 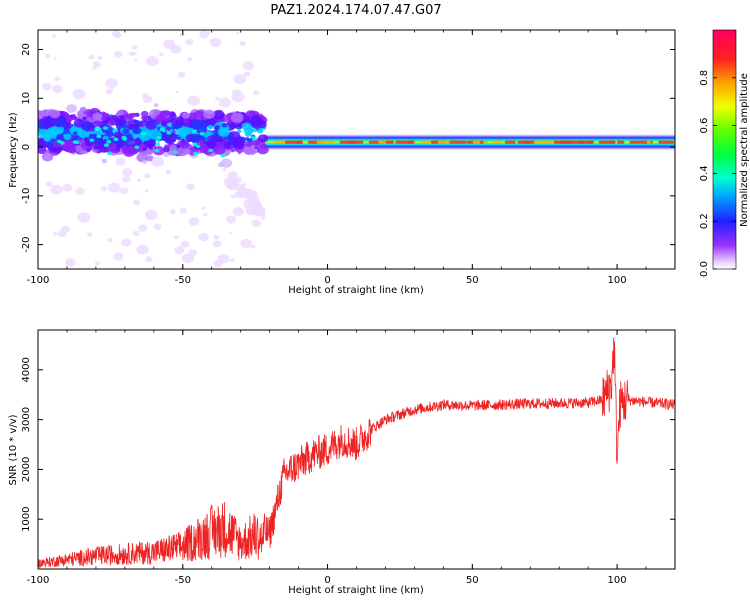 What do you see at coordinates (704, 173) in the screenshot?
I see `colorbar-tick-label: 0.4` at bounding box center [704, 173].